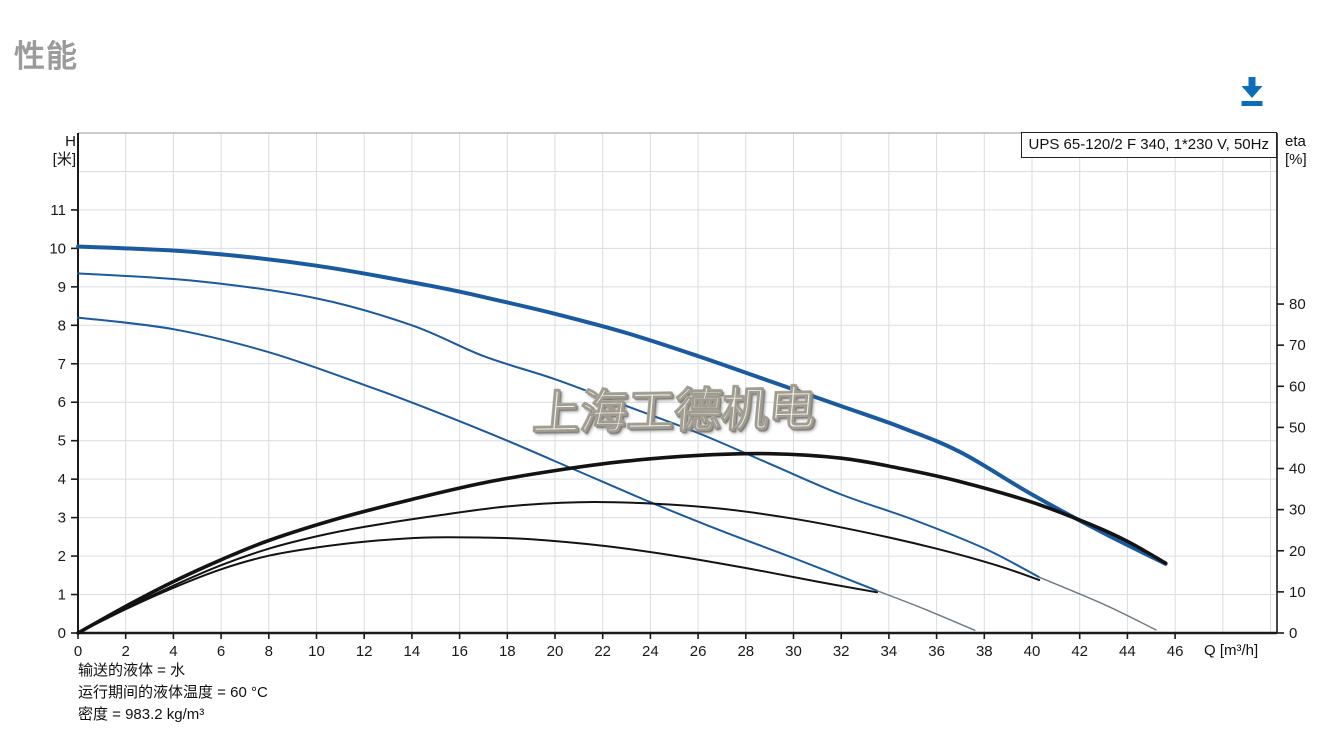 The image size is (1331, 730). I want to click on x-tick-label: 36, so click(936, 651).